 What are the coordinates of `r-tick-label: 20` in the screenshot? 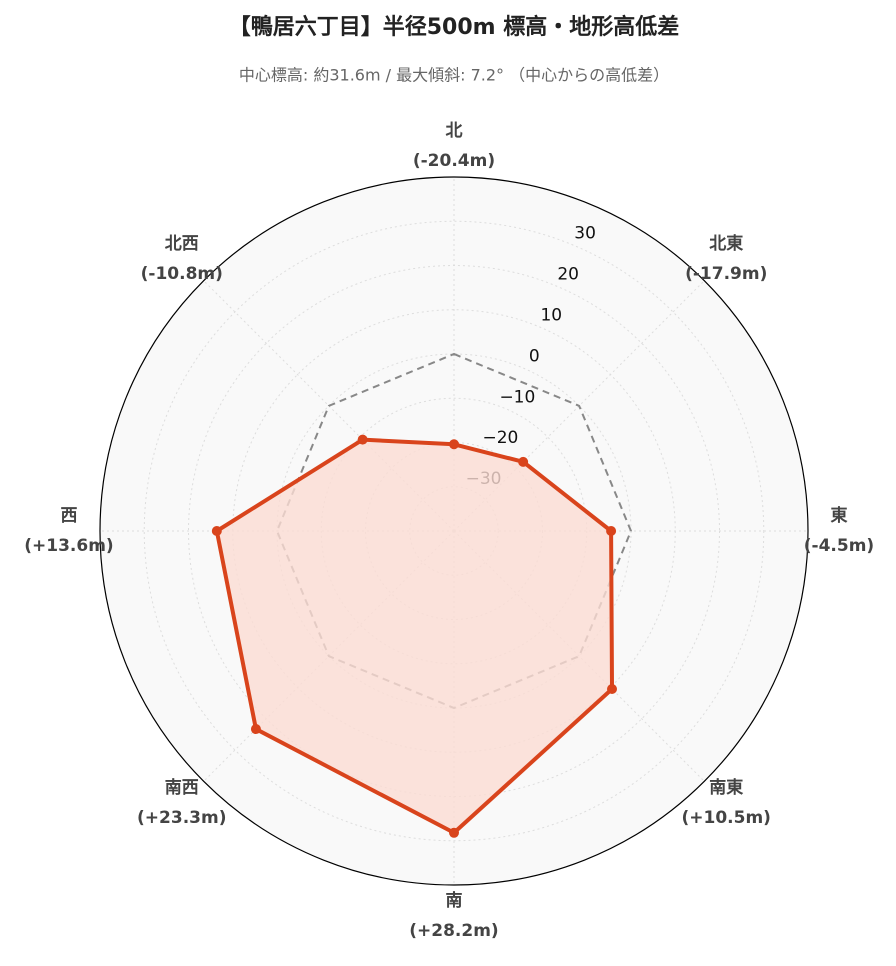 It's located at (568, 275).